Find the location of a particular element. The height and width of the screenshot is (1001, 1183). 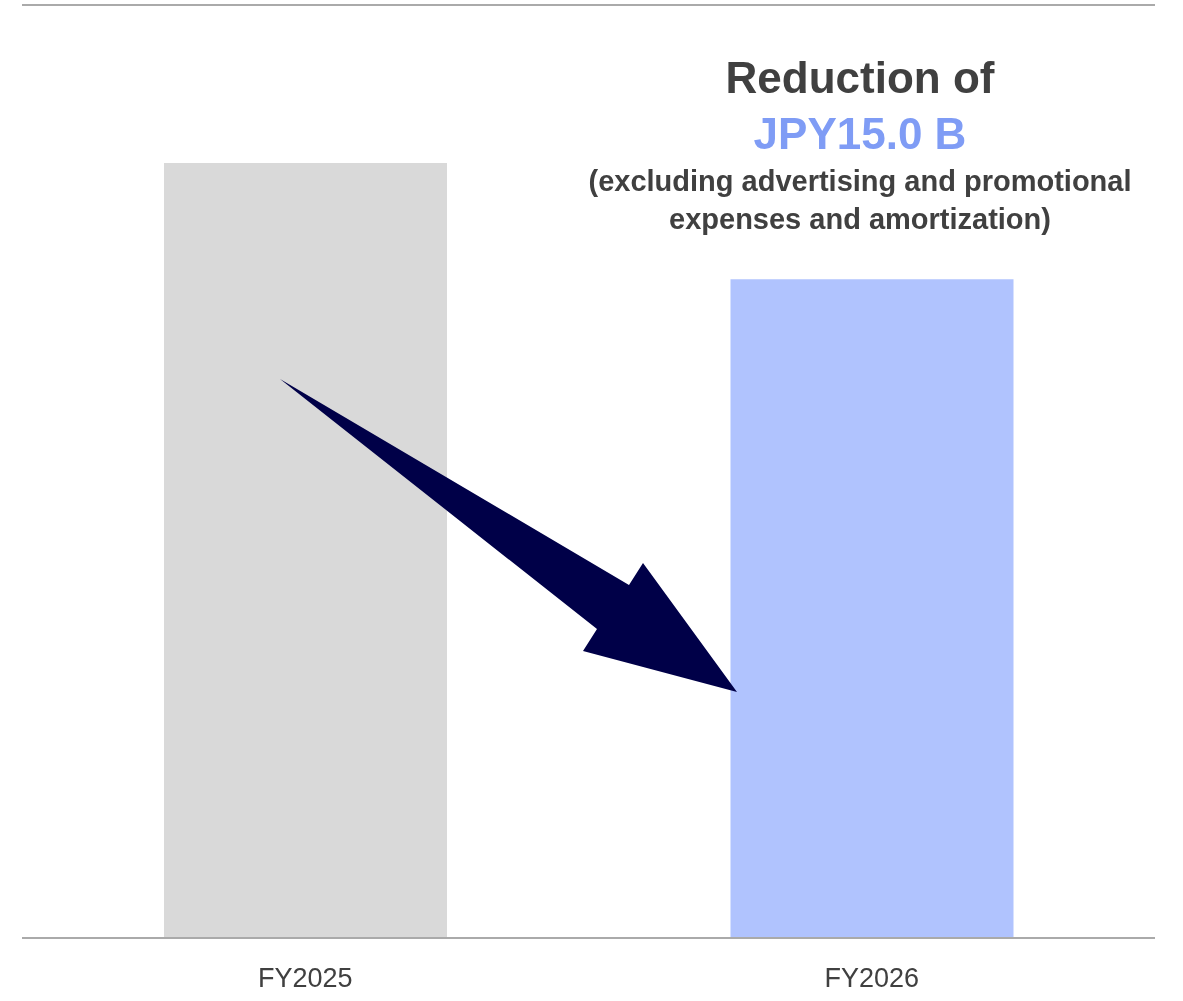

annotation: (excluding advertising and promotional expenses and amortization) is located at coordinates (860, 200).